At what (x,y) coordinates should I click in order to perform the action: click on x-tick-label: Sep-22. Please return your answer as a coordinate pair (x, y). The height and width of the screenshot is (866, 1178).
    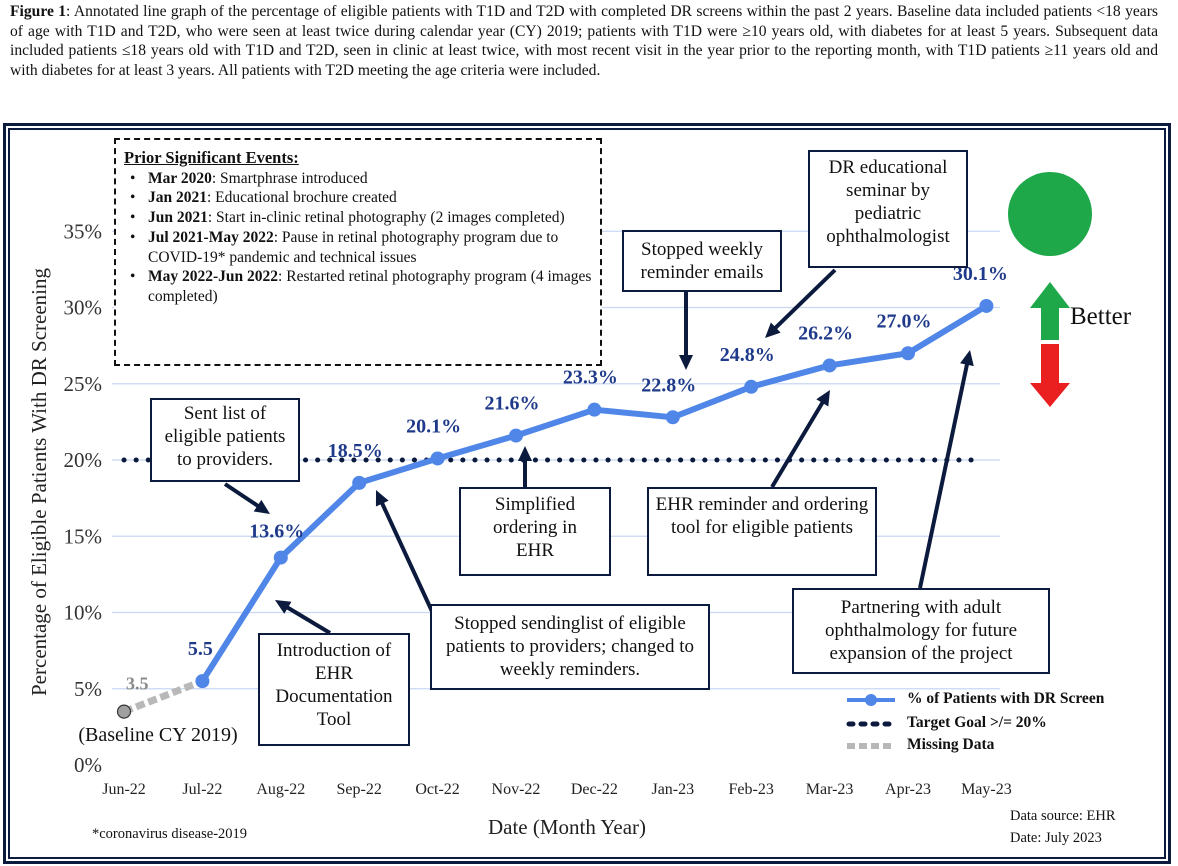
    Looking at the image, I should click on (359, 789).